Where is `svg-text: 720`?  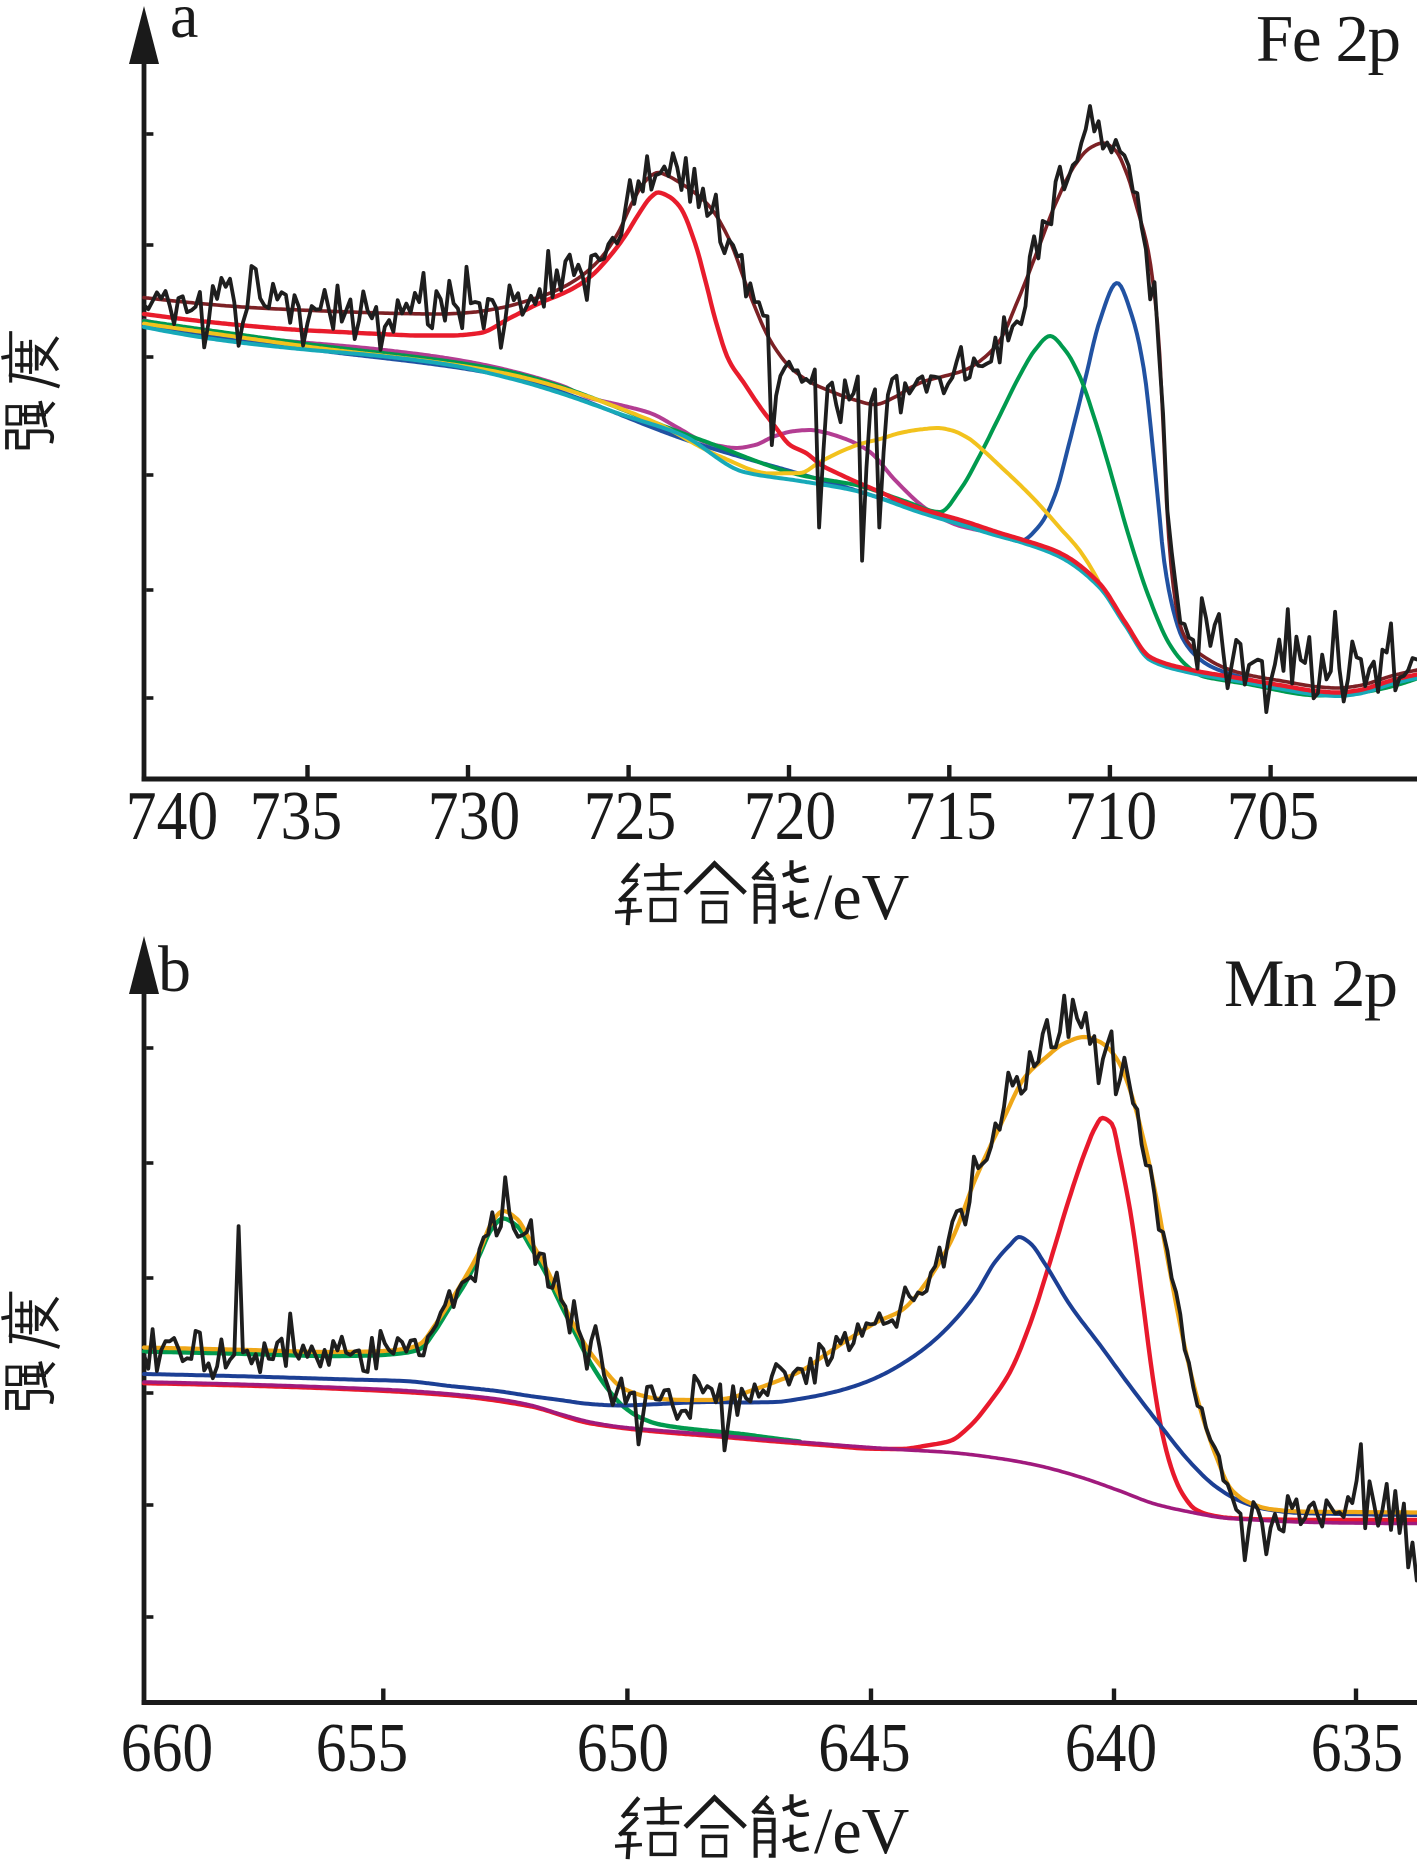 svg-text: 720 is located at coordinates (790, 816).